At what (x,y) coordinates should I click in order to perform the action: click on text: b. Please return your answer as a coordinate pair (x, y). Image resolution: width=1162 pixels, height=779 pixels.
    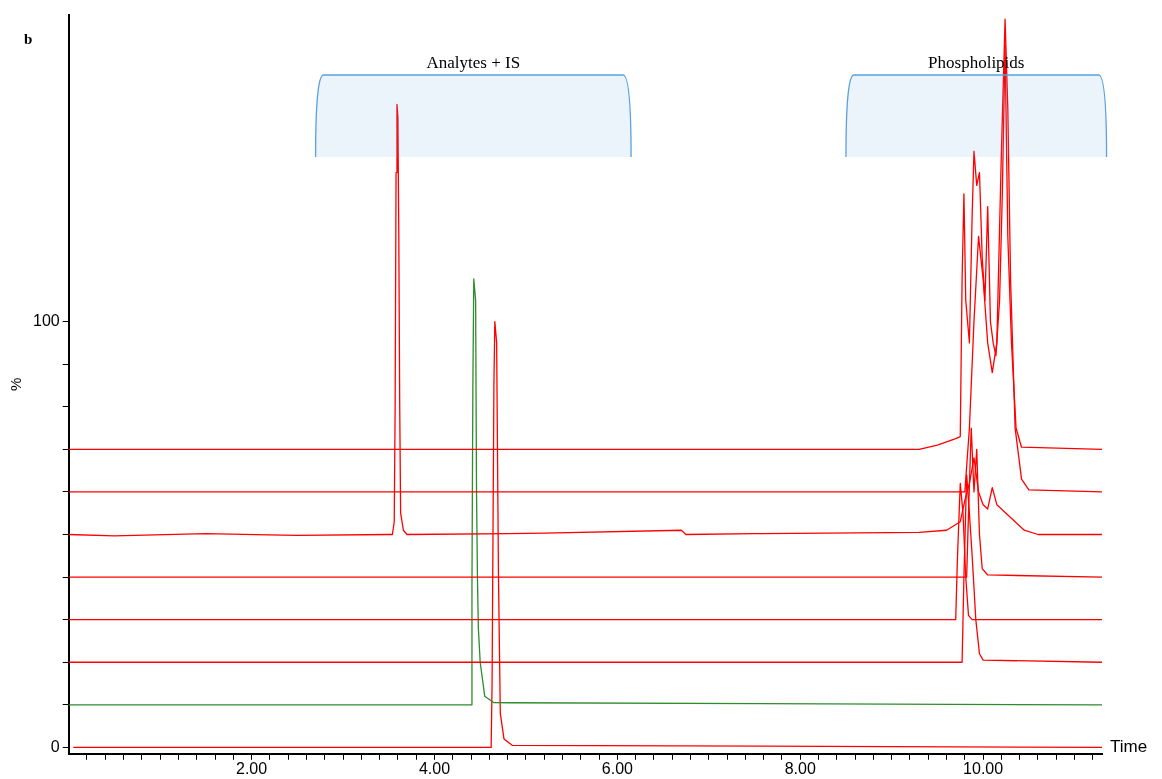
    Looking at the image, I should click on (28, 38).